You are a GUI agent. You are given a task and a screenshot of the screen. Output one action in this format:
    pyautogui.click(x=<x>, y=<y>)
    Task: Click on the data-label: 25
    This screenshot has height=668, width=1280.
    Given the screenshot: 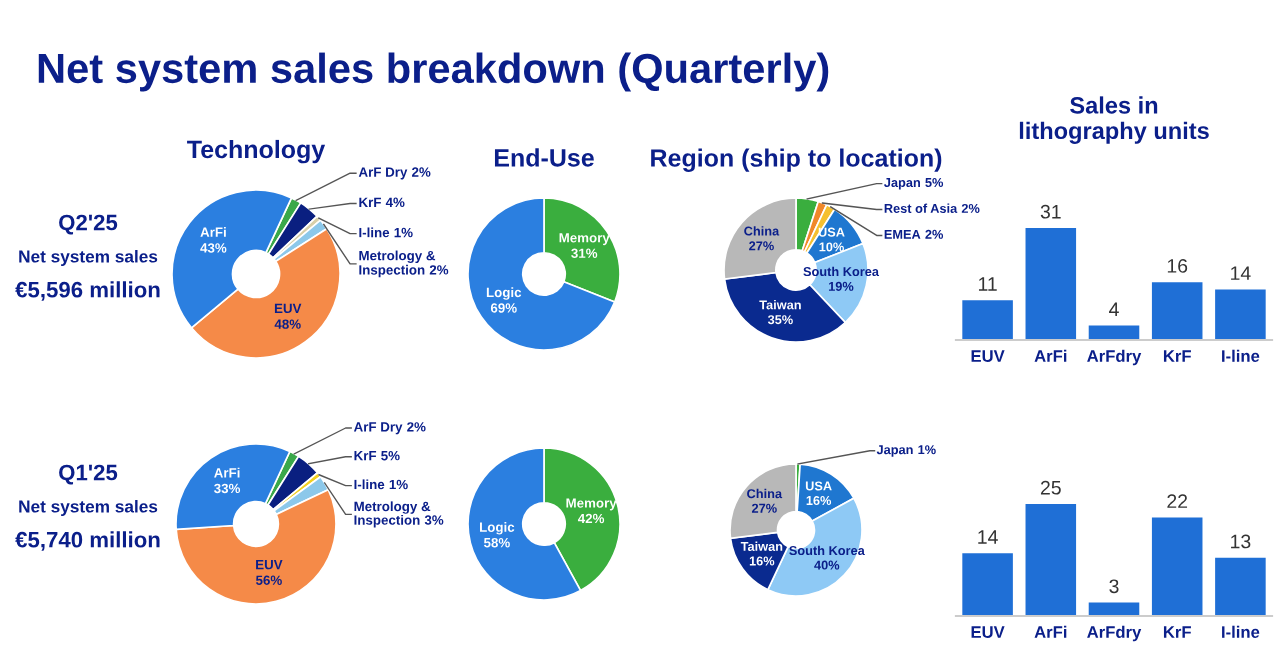 What is the action you would take?
    pyautogui.click(x=1050, y=487)
    